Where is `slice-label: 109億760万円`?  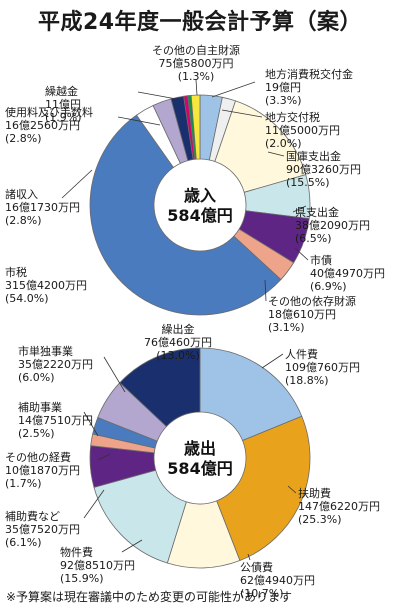 slice-label: 109億760万円 is located at coordinates (322, 367).